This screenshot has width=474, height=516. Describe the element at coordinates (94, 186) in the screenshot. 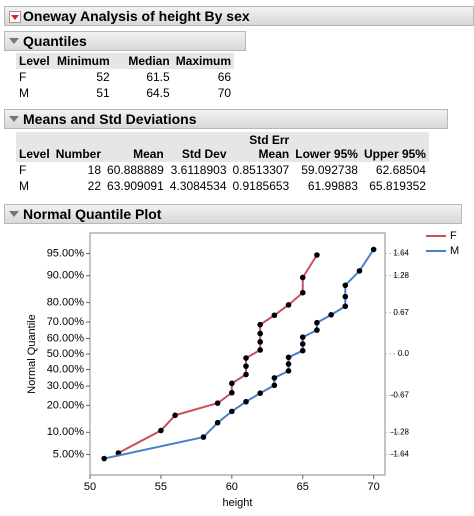

I see `cell: 22` at that location.